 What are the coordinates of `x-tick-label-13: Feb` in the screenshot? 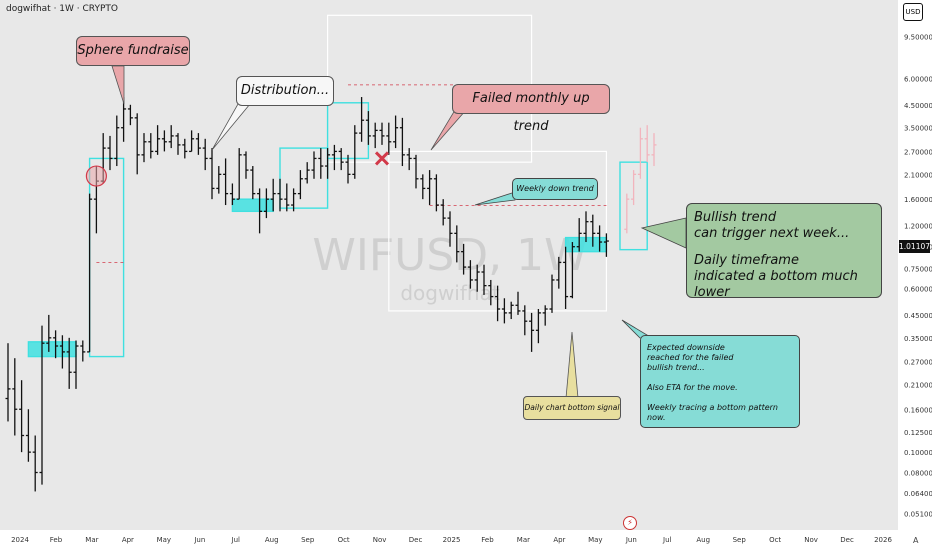 It's located at (487, 540).